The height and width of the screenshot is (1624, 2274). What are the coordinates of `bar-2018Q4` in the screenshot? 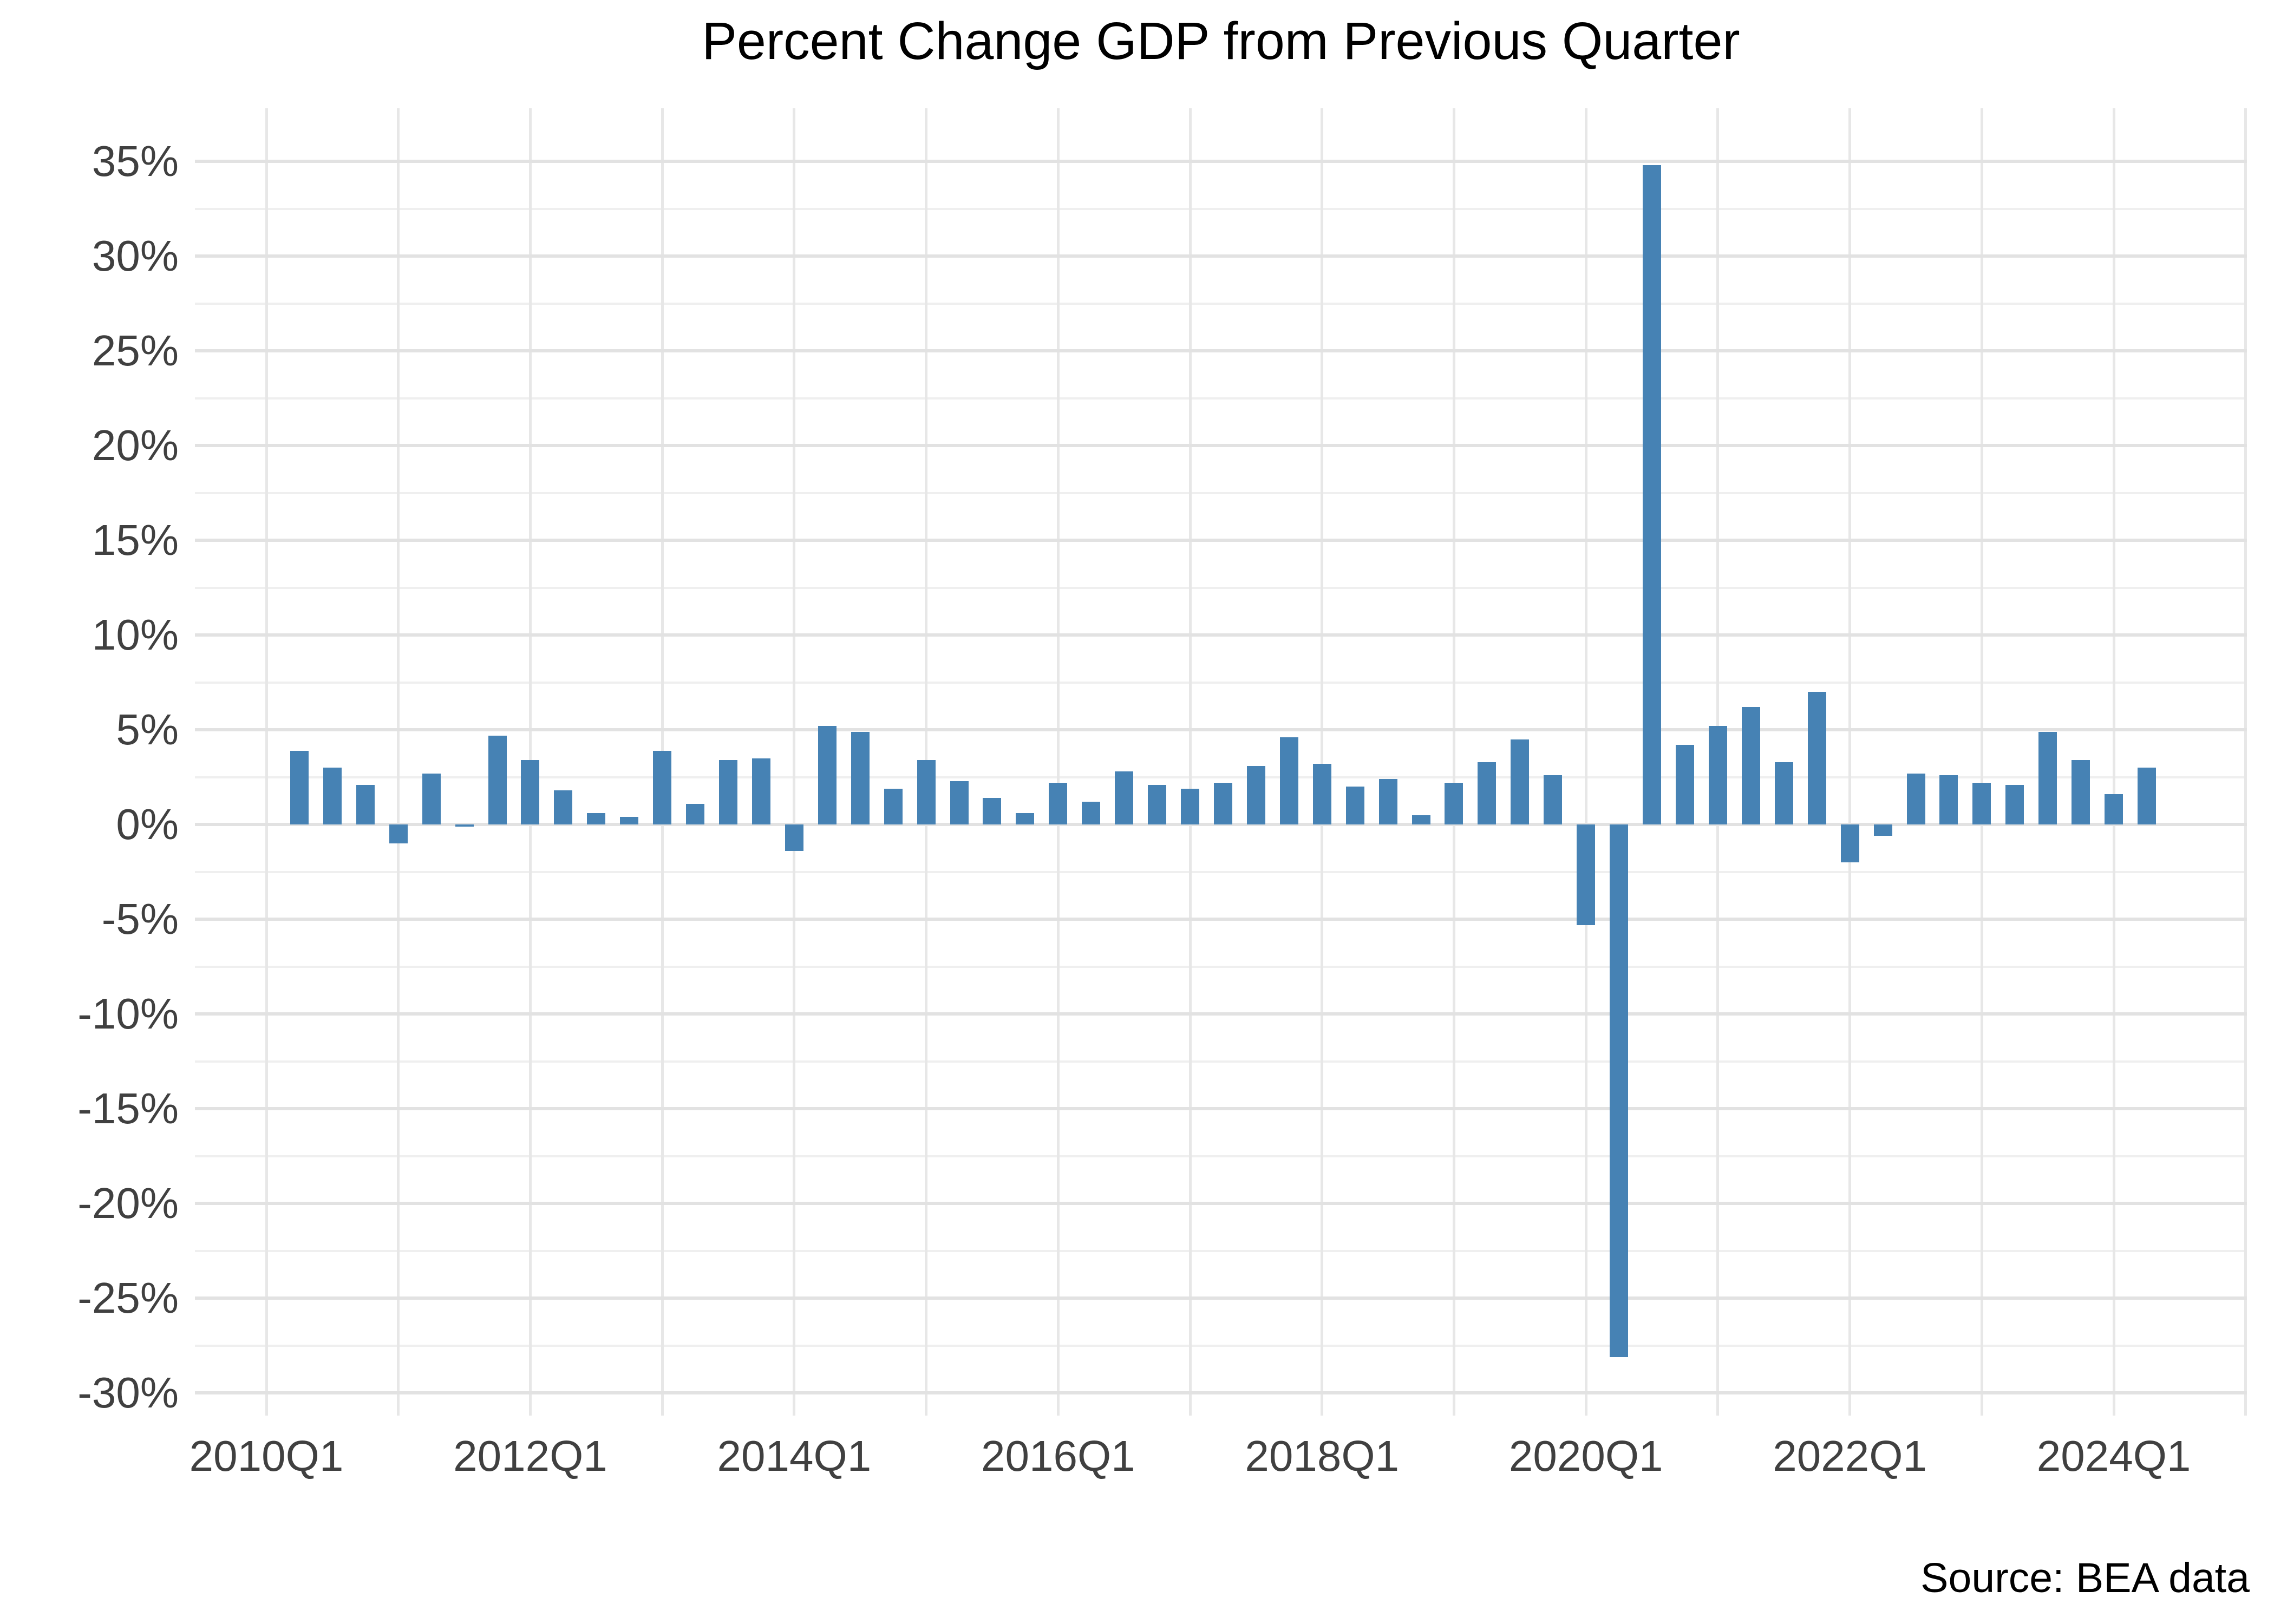 It's located at (1421, 819).